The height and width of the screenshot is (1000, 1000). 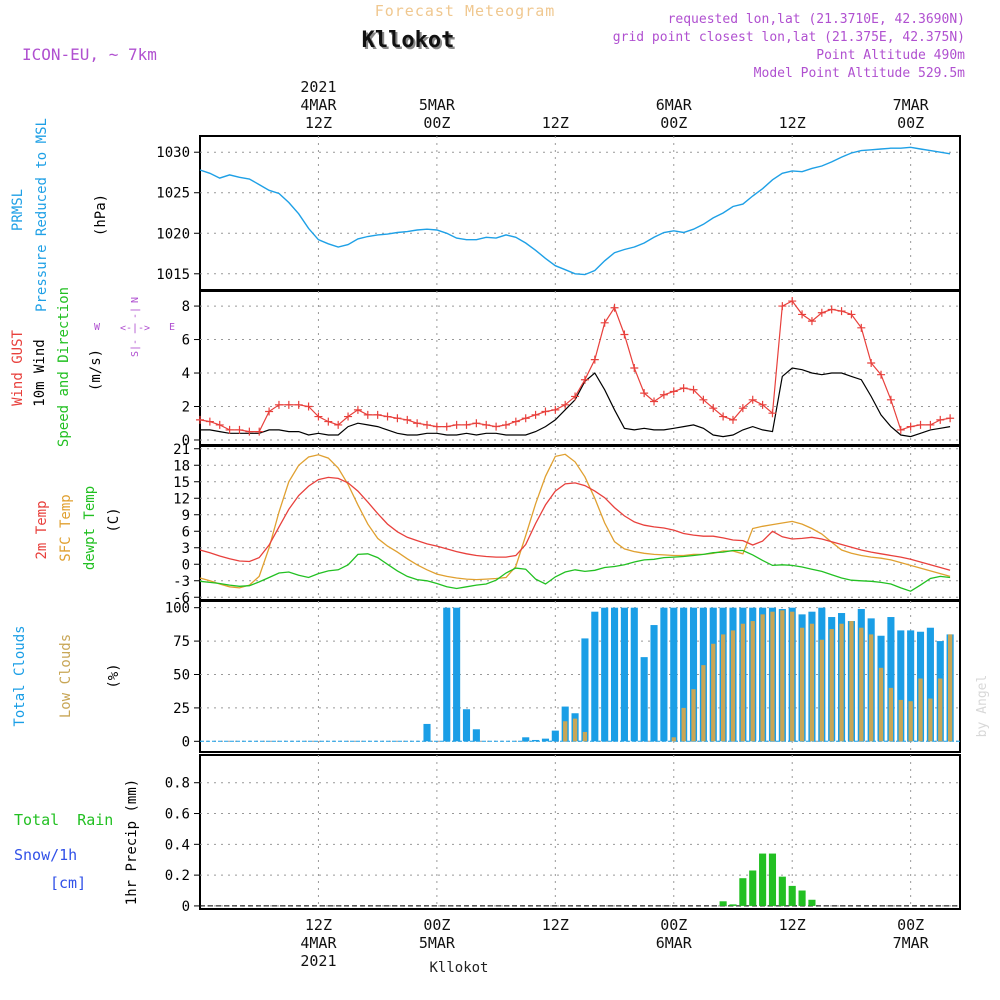 What do you see at coordinates (318, 87) in the screenshot?
I see `top-axis-tick-label: 2021` at bounding box center [318, 87].